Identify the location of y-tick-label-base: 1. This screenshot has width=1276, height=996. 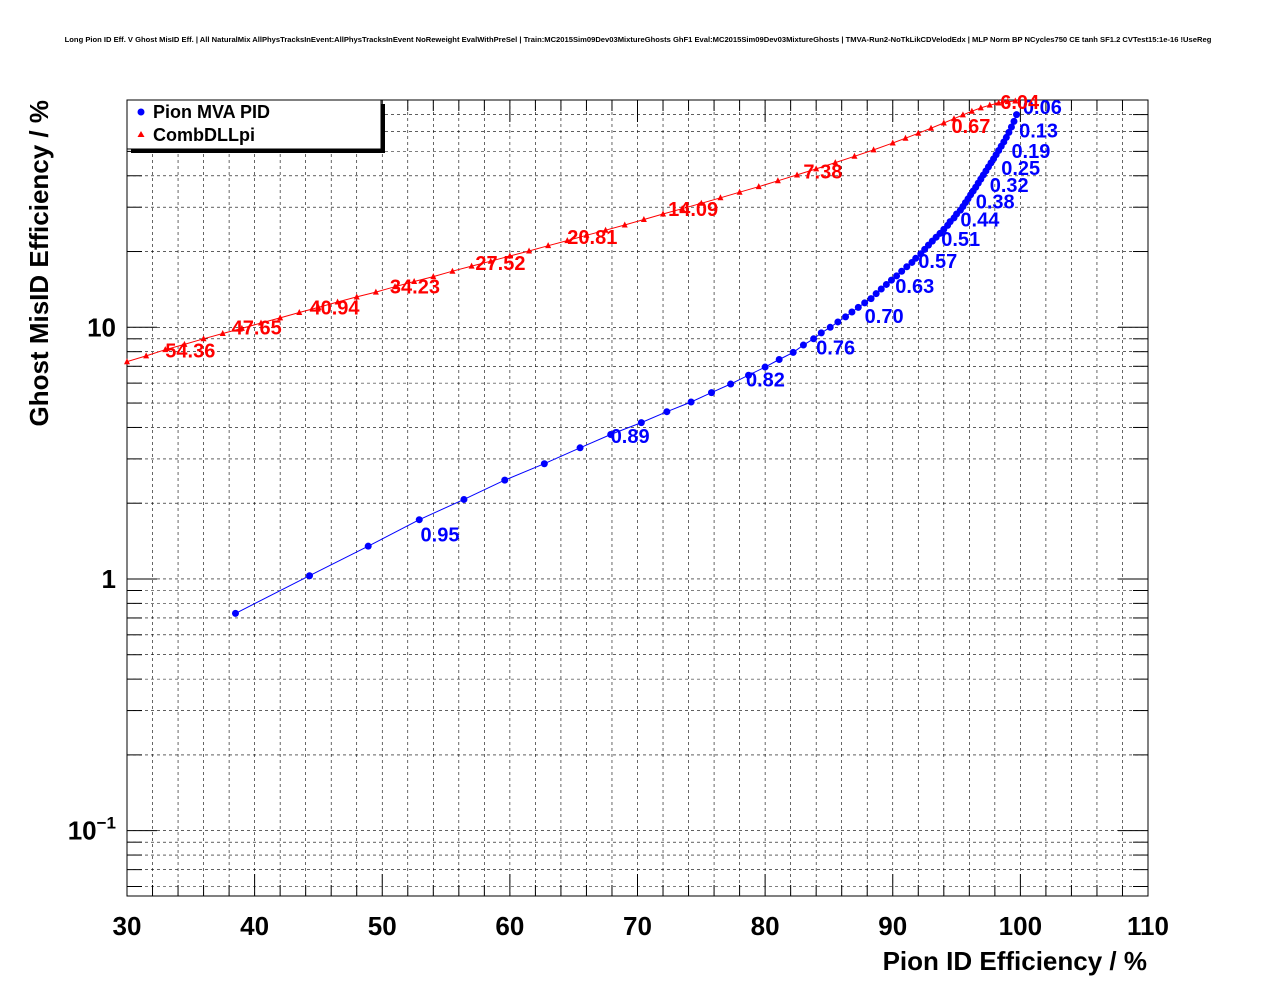
(109, 579).